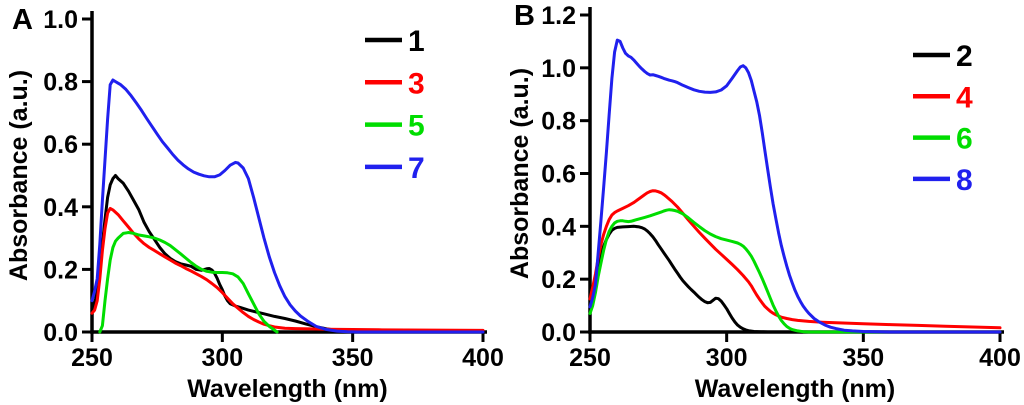  Describe the element at coordinates (22, 20) in the screenshot. I see `panel-label-a: A` at that location.